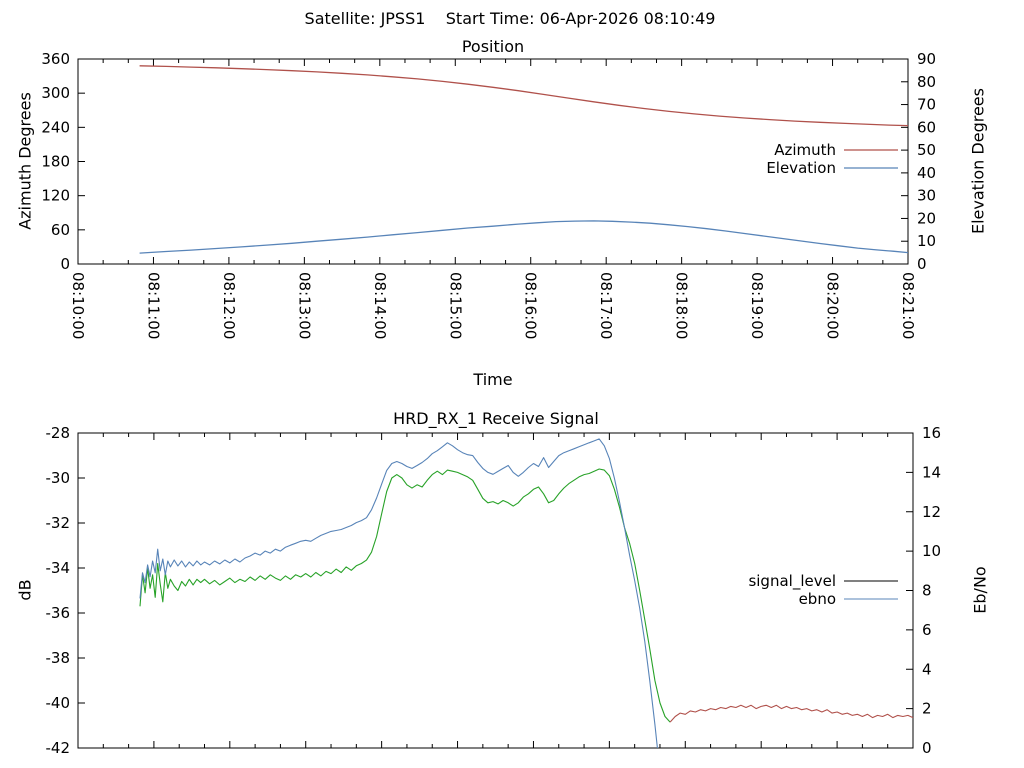 Image resolution: width=1024 pixels, height=768 pixels. What do you see at coordinates (58, 523) in the screenshot?
I see `y-left-tick-label: -32` at bounding box center [58, 523].